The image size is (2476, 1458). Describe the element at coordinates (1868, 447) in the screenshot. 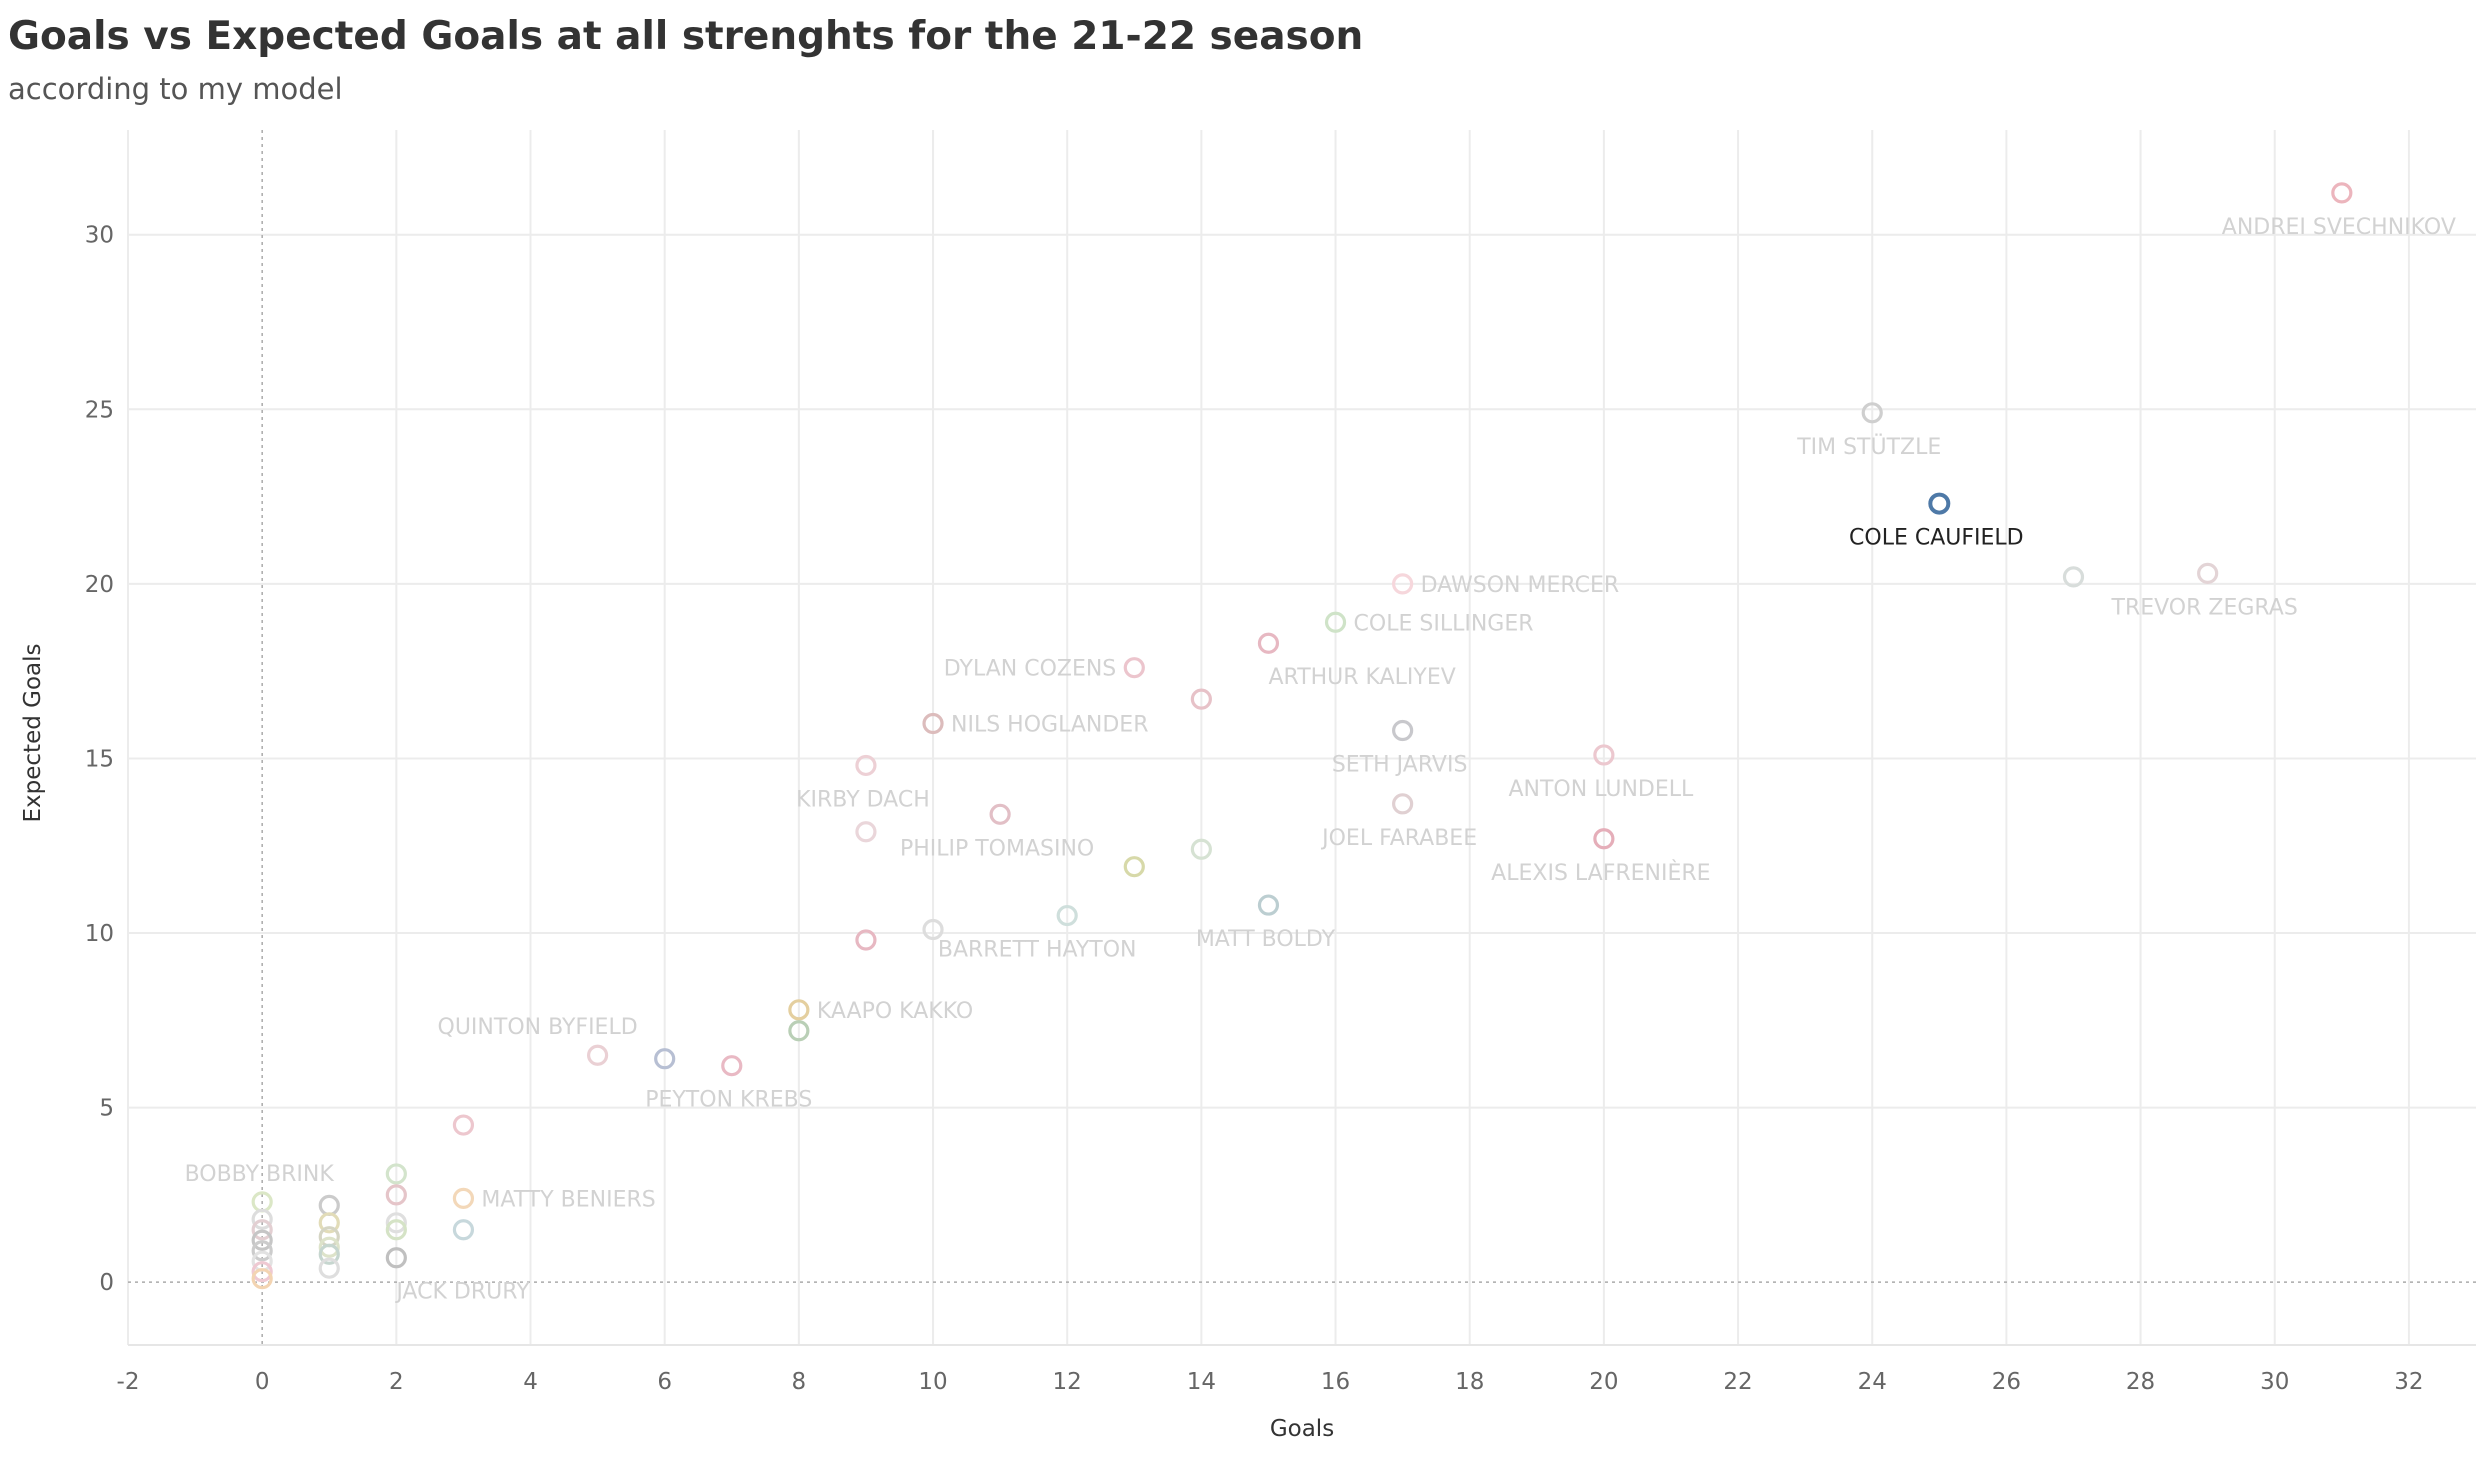

I see `point-label: TIM STÜTZLE` at that location.